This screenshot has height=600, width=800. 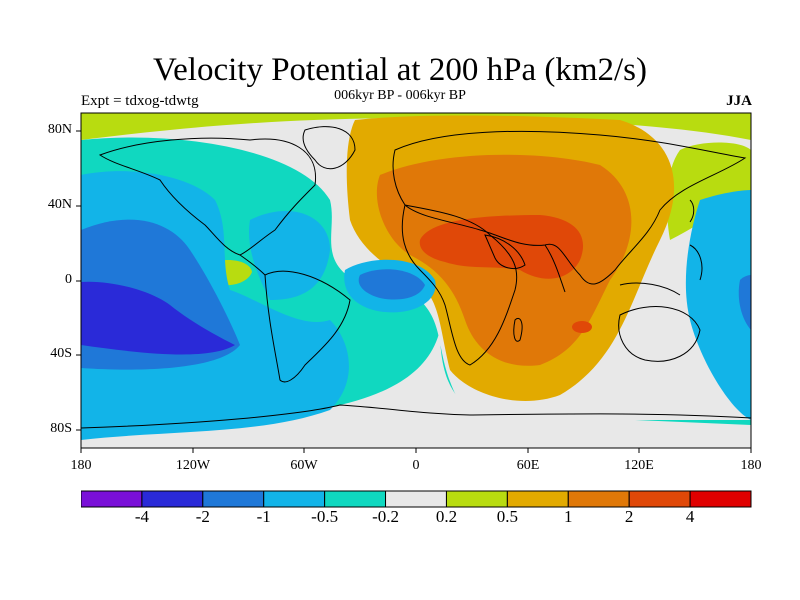 I want to click on colorbar-label-0: -4, so click(x=141, y=516).